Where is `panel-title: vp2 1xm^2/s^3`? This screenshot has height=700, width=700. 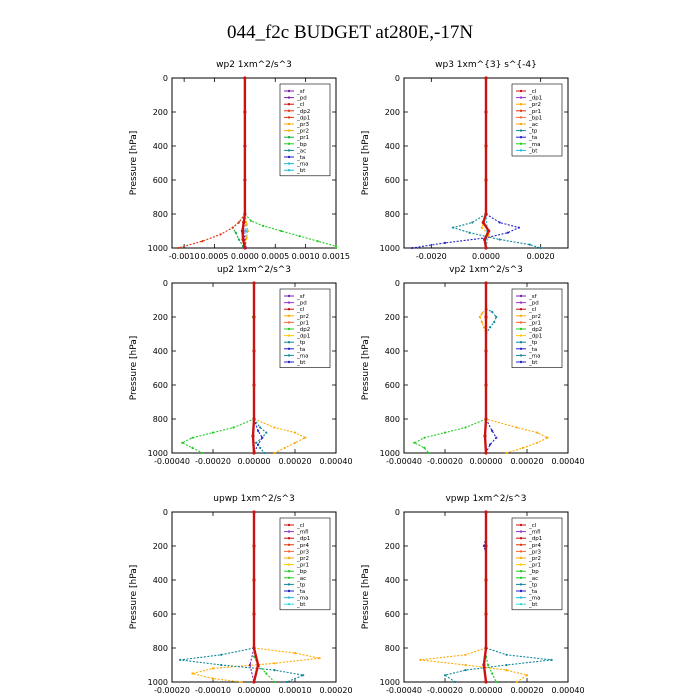 panel-title: vp2 1xm^2/s^3 is located at coordinates (486, 270).